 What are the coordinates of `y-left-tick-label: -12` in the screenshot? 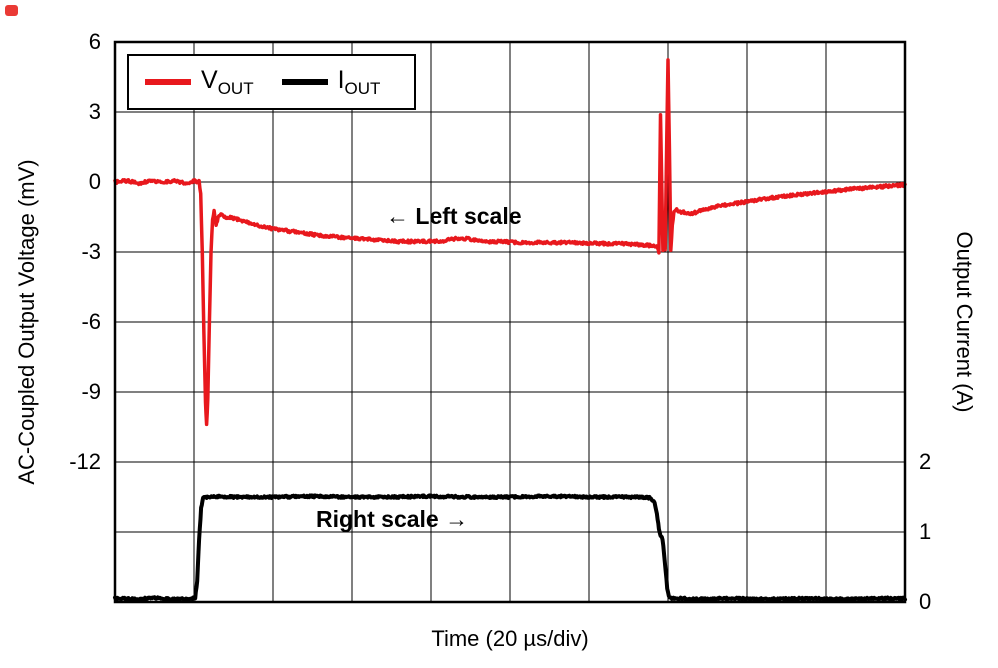 It's located at (85, 461).